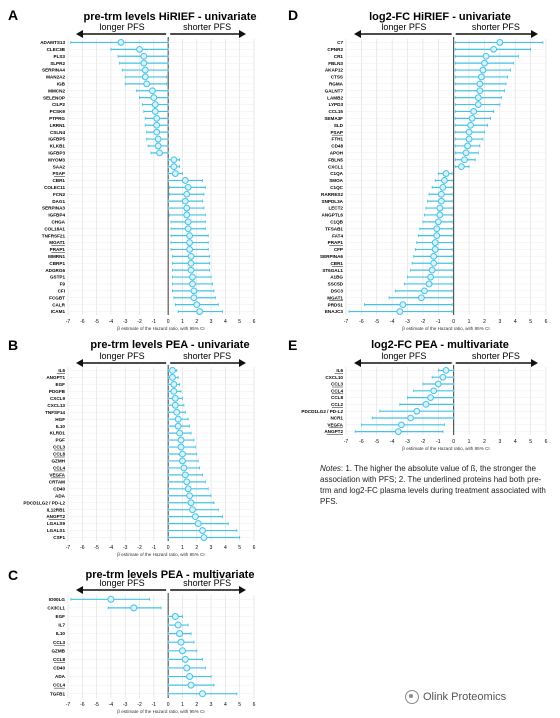  What do you see at coordinates (335, 159) in the screenshot?
I see `row-label-d: FBLN5` at bounding box center [335, 159].